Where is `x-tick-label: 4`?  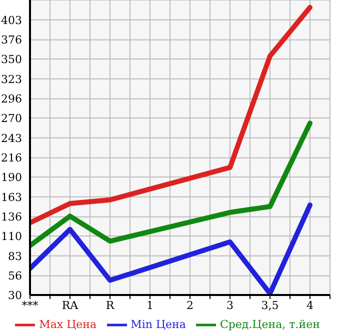
x-tick-label: 4 is located at coordinates (310, 305).